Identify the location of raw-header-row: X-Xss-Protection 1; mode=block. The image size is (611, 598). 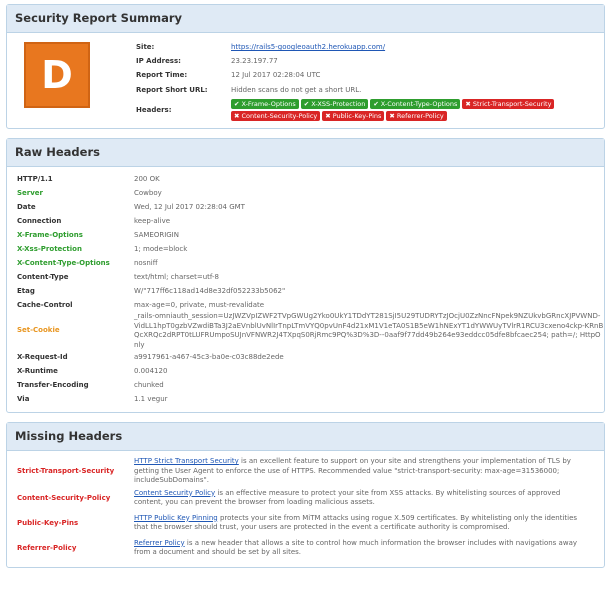
(310, 249).